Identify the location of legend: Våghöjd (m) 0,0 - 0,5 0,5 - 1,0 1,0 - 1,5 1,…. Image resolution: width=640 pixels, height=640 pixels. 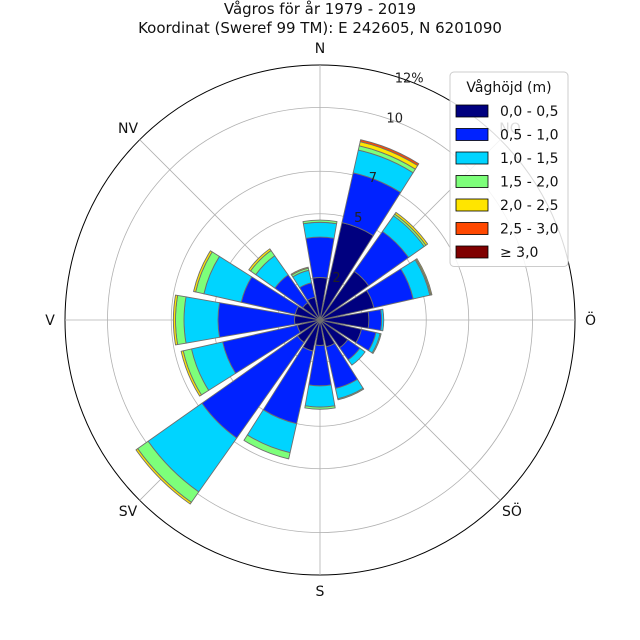
(509, 169).